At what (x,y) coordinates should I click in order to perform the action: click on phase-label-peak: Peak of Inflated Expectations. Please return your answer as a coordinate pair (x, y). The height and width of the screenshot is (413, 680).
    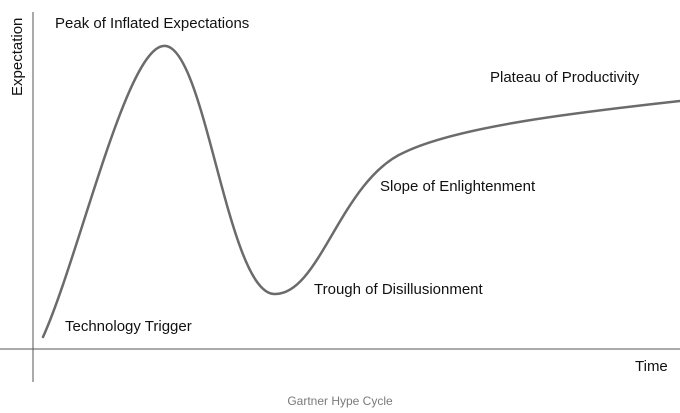
    Looking at the image, I should click on (152, 23).